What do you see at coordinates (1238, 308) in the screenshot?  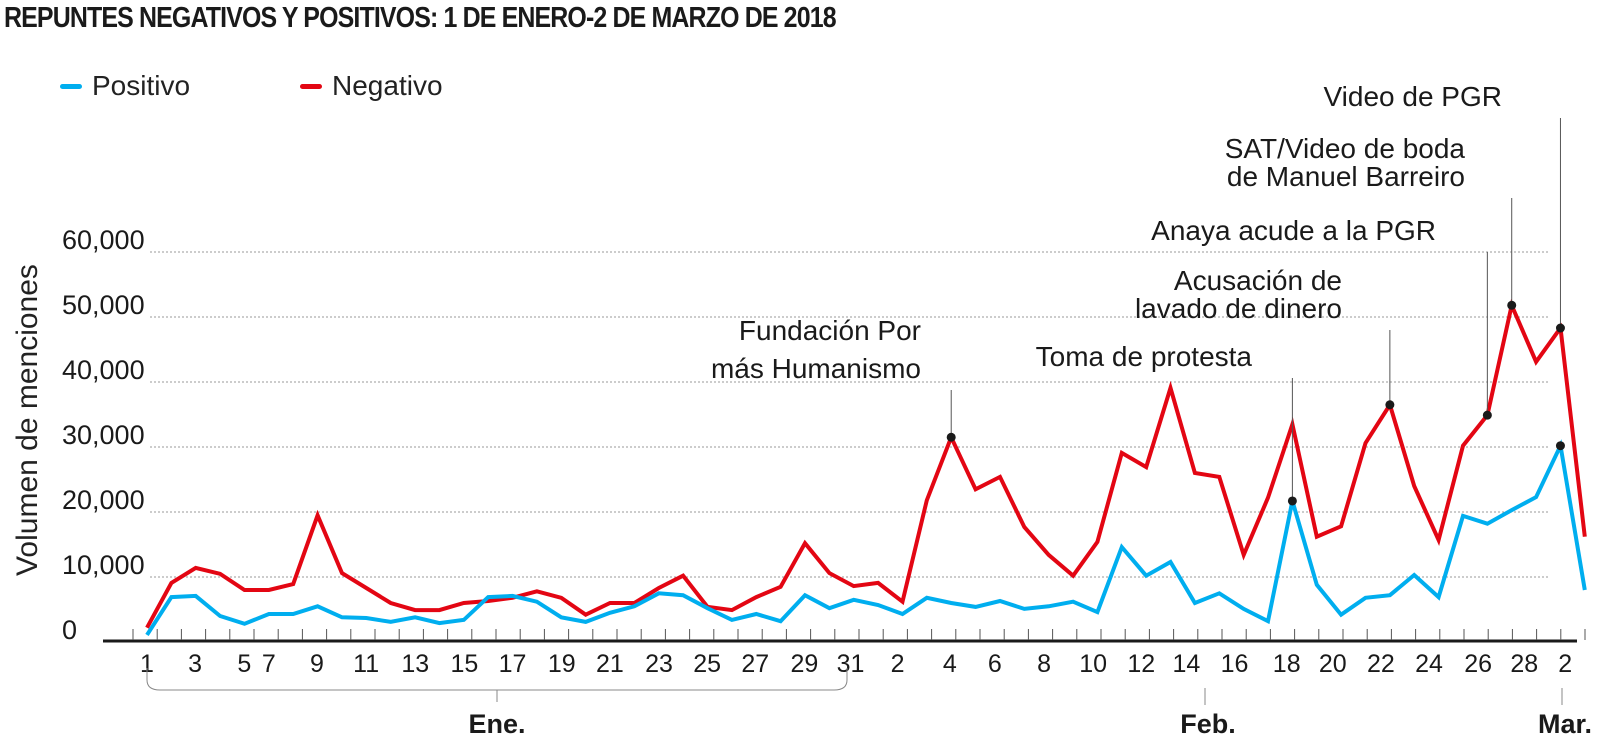 I see `annotation-label: lavado de dinero` at bounding box center [1238, 308].